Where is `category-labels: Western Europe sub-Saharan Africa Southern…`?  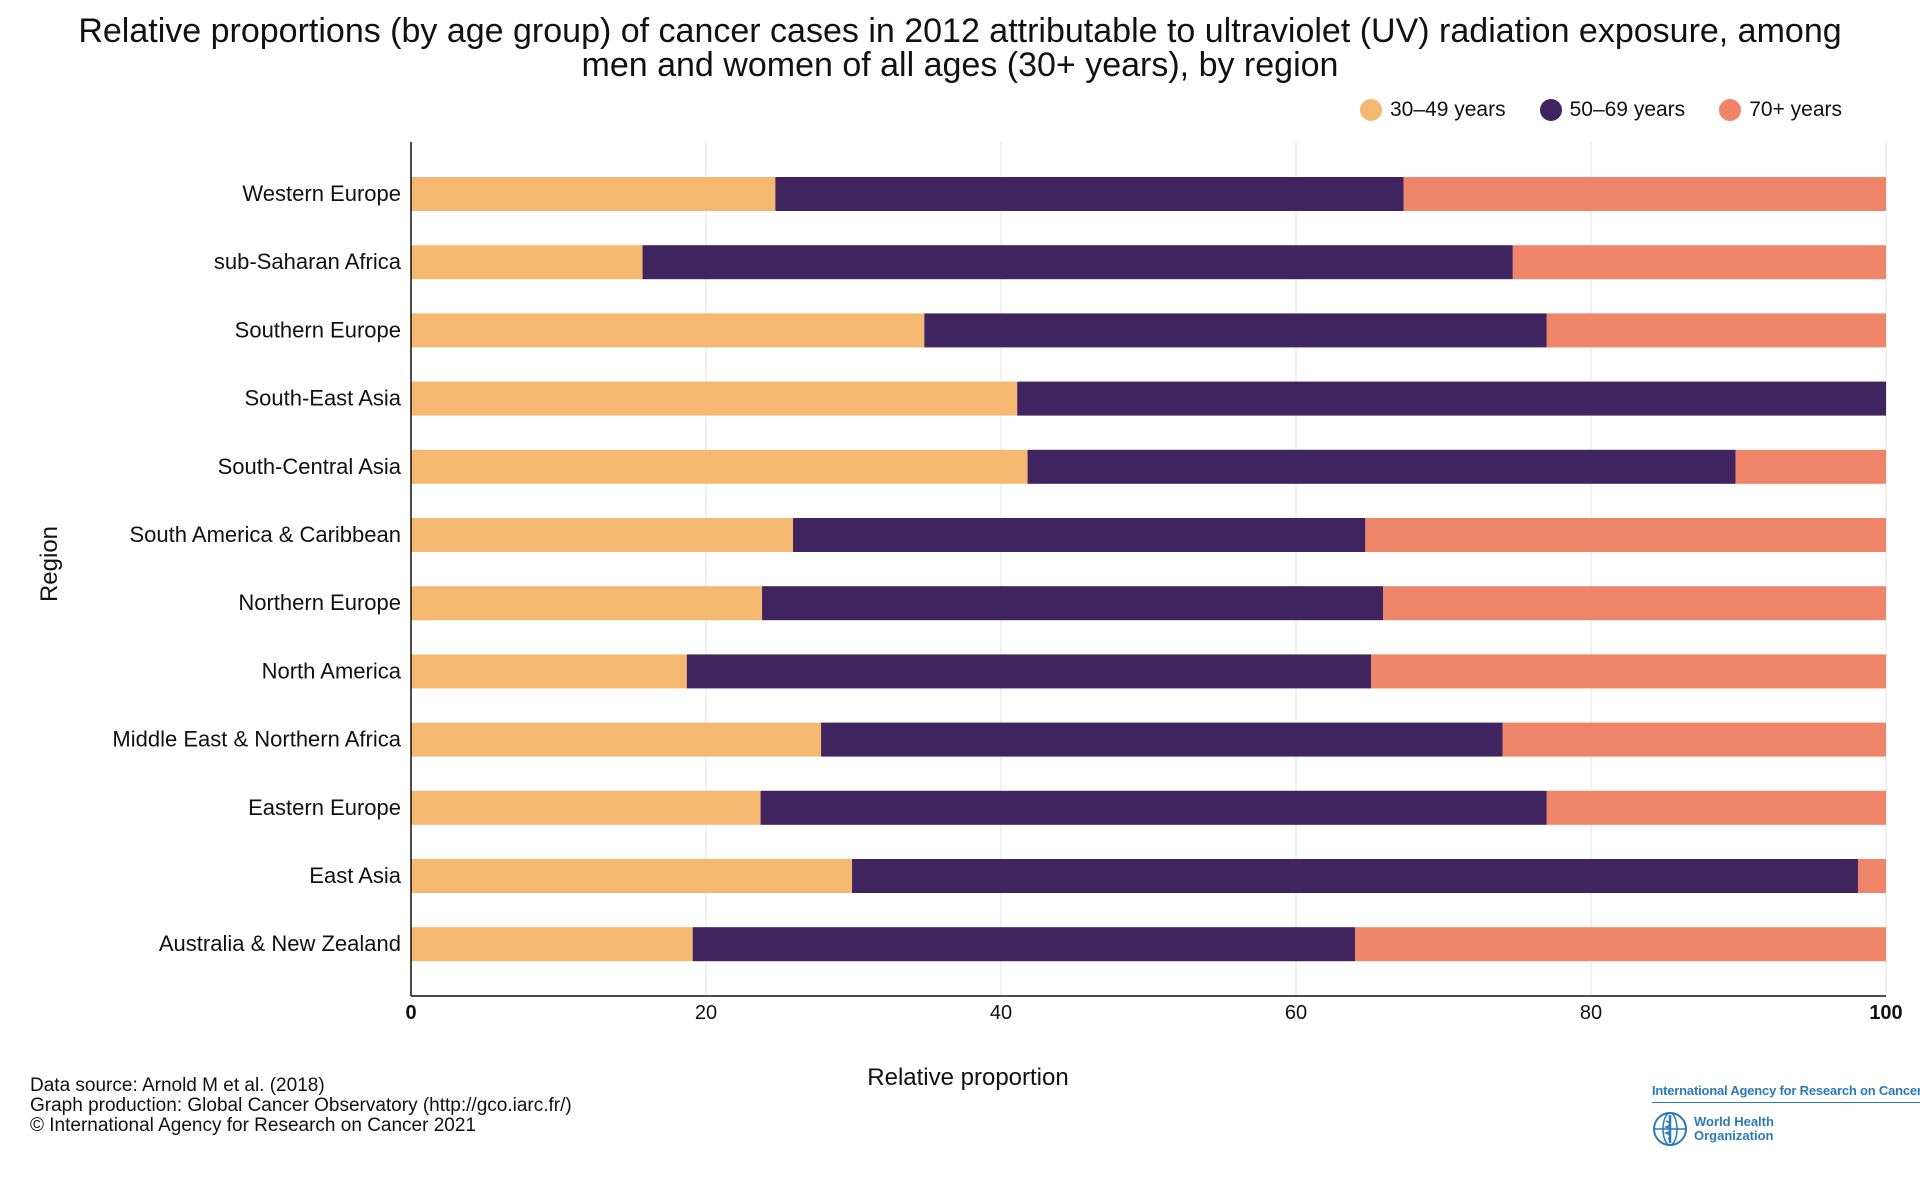
category-labels: Western Europe sub-Saharan Africa Southern… is located at coordinates (256, 568).